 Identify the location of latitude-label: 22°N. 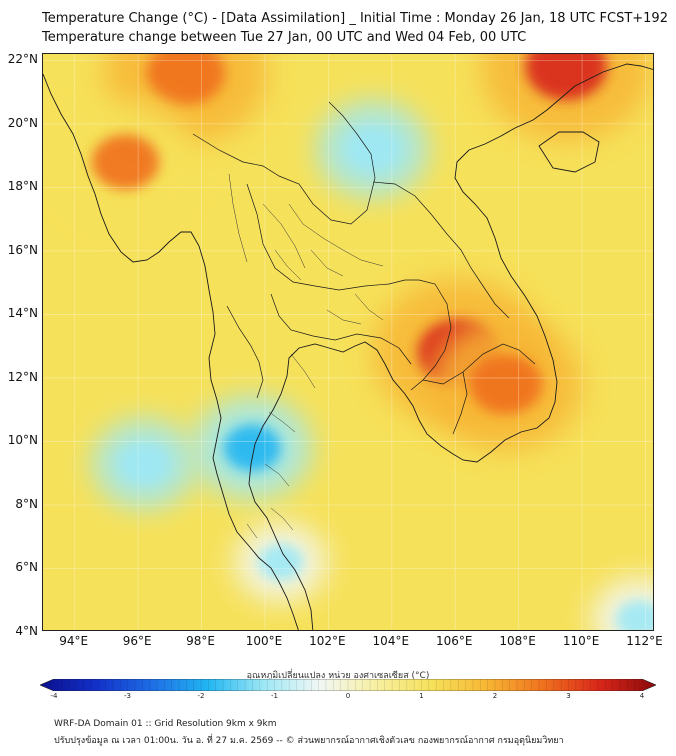
(22, 59).